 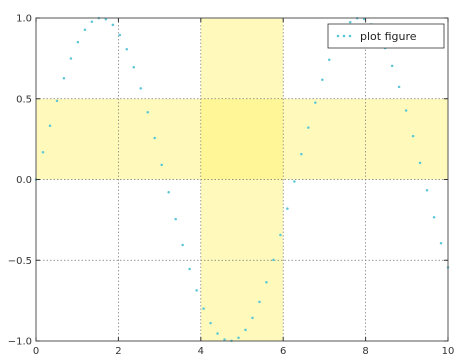 What do you see at coordinates (24, 19) in the screenshot?
I see `y-tick-label: 1.0` at bounding box center [24, 19].